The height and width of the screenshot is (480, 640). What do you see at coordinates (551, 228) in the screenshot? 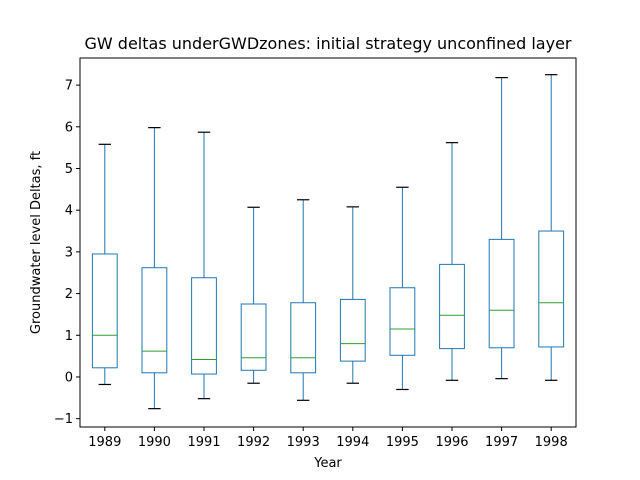
I see `box-1998` at bounding box center [551, 228].